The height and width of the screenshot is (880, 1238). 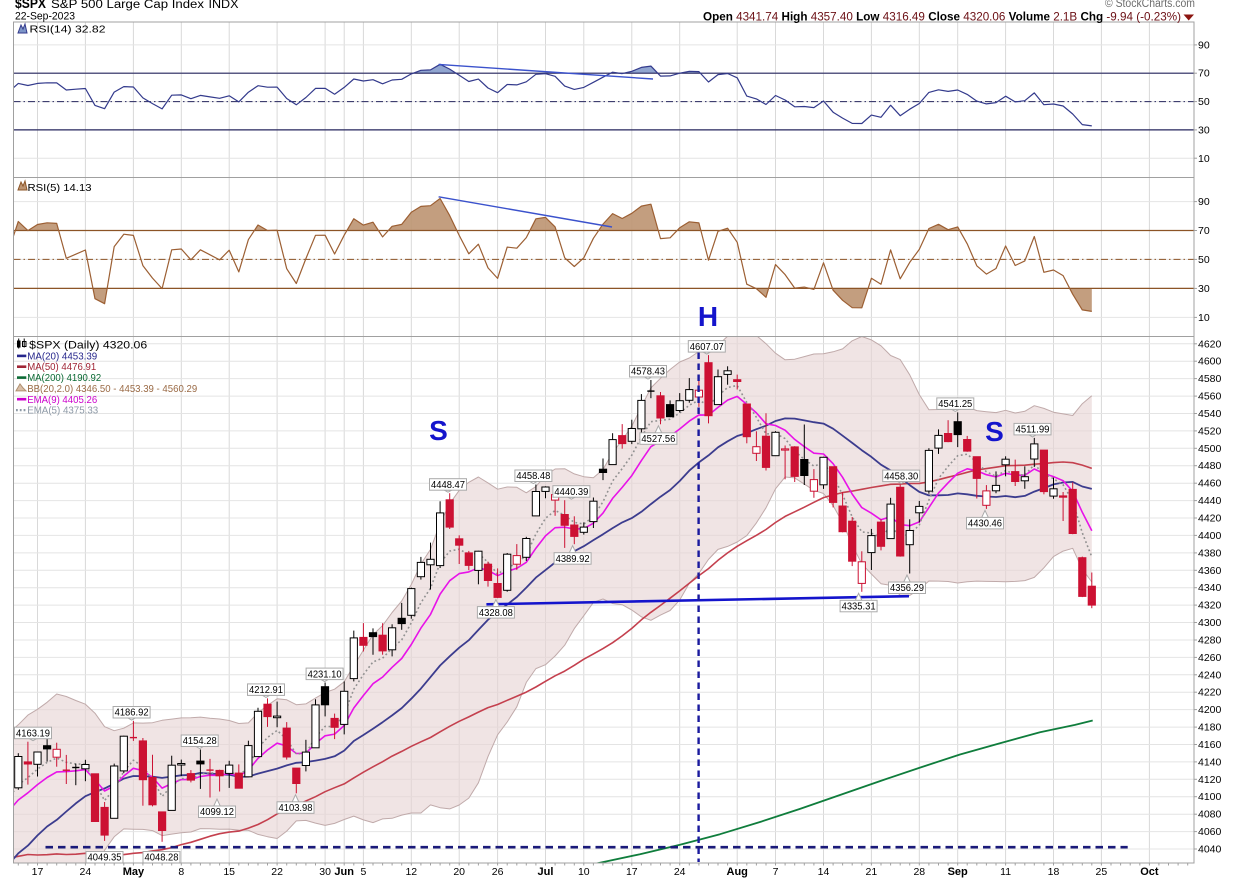 What do you see at coordinates (1210, 623) in the screenshot?
I see `svg-text: 4300` at bounding box center [1210, 623].